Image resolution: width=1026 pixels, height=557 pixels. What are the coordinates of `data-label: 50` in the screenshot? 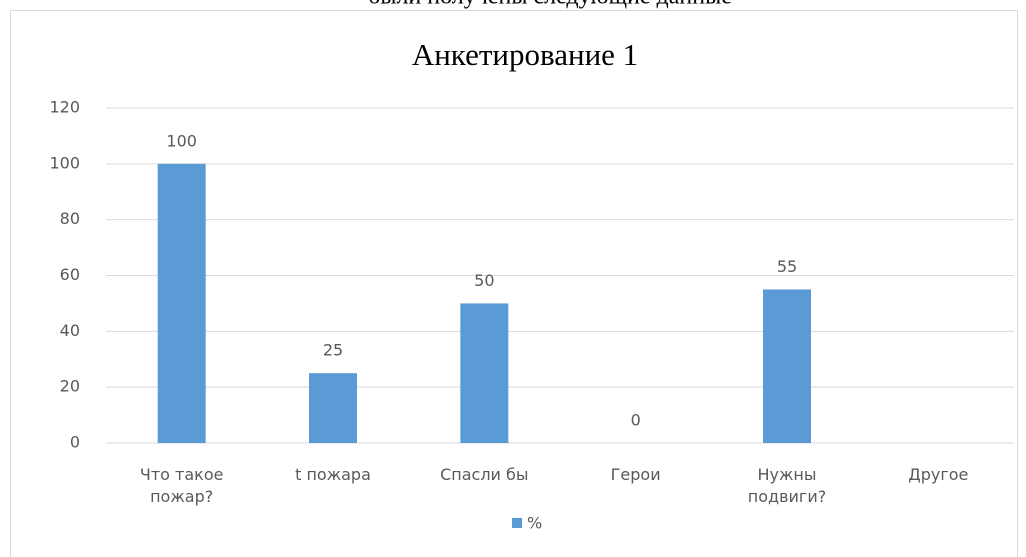 It's located at (484, 280).